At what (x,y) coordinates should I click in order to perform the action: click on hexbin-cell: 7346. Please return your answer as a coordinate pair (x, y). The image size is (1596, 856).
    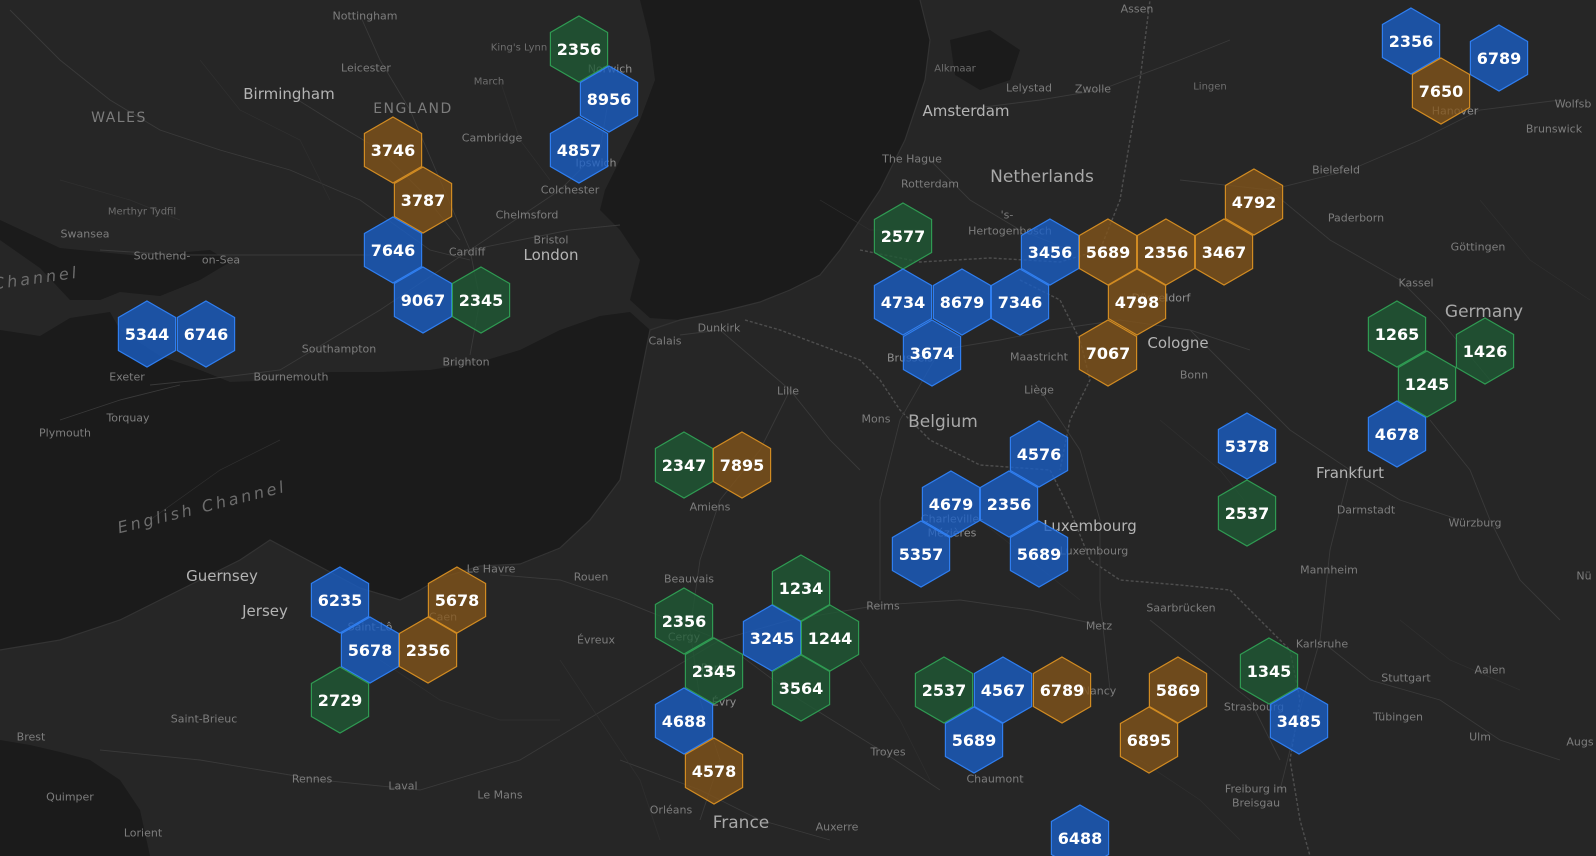
    Looking at the image, I should click on (1020, 302).